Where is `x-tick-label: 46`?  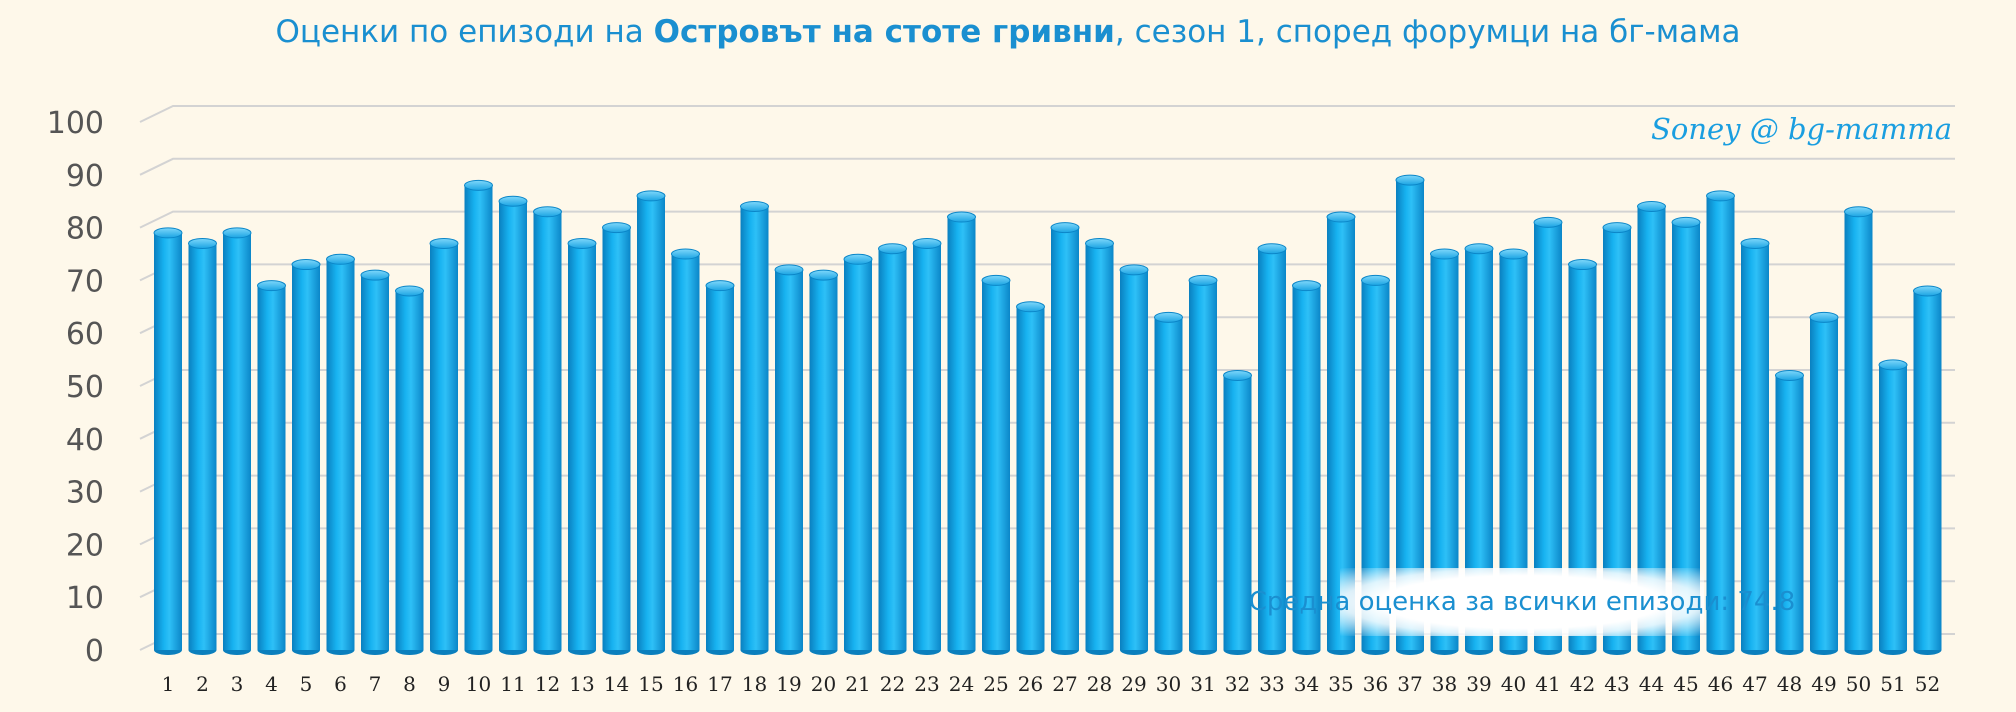
x-tick-label: 46 is located at coordinates (1720, 684).